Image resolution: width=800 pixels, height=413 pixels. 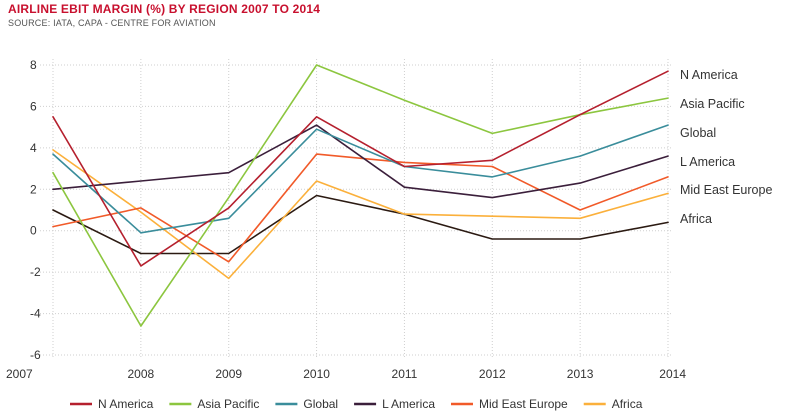 What do you see at coordinates (696, 219) in the screenshot?
I see `end-label-africa: Africa` at bounding box center [696, 219].